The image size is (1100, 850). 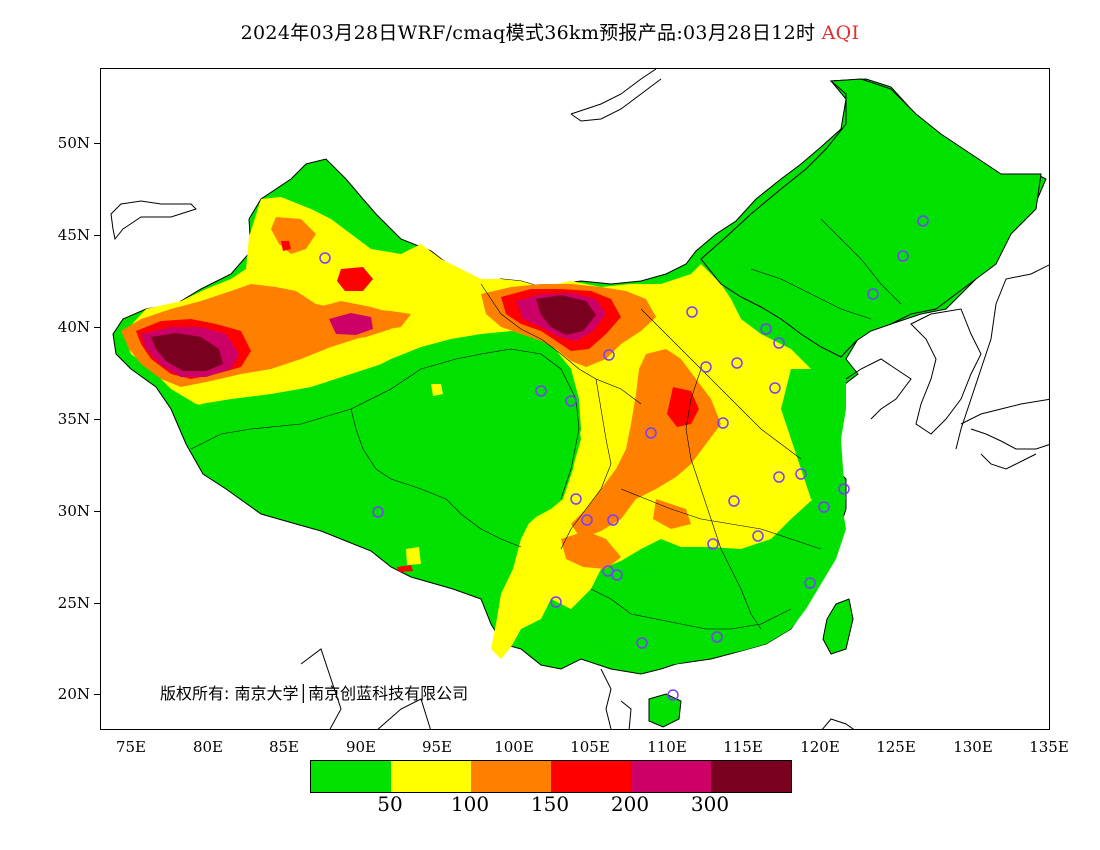 What do you see at coordinates (73, 511) in the screenshot?
I see `lat-label-30n: 30N` at bounding box center [73, 511].